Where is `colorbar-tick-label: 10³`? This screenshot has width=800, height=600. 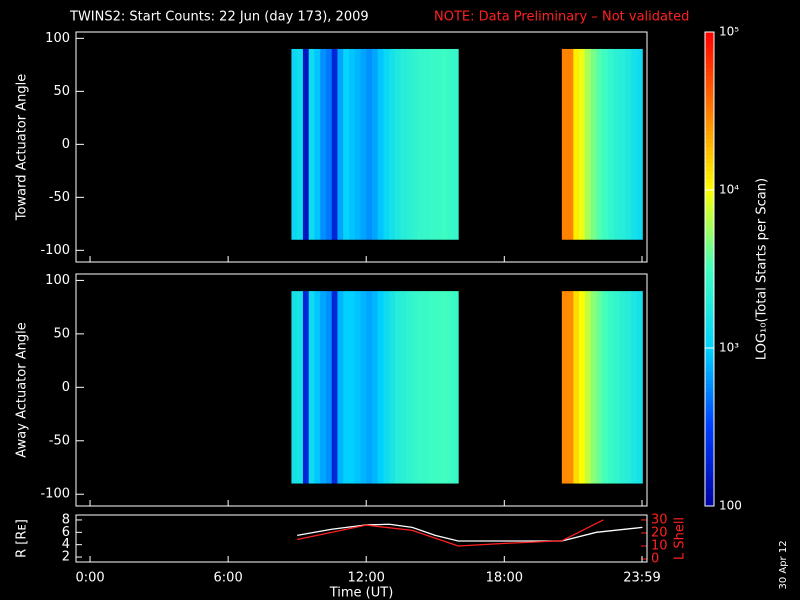 colorbar-tick-label: 10³ is located at coordinates (729, 348).